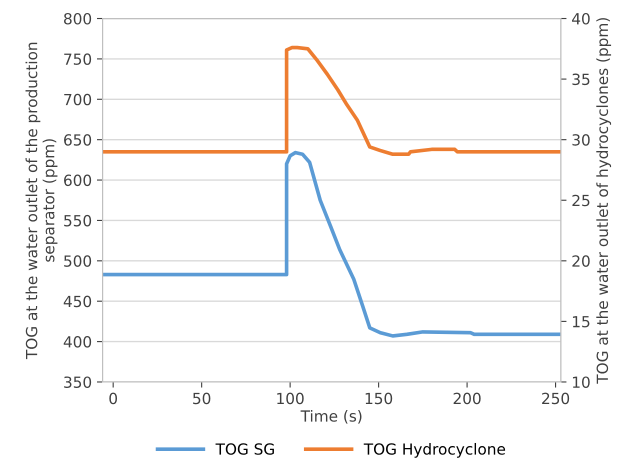 This screenshot has height=463, width=641. Describe the element at coordinates (467, 398) in the screenshot. I see `x-tick-label: 200` at that location.